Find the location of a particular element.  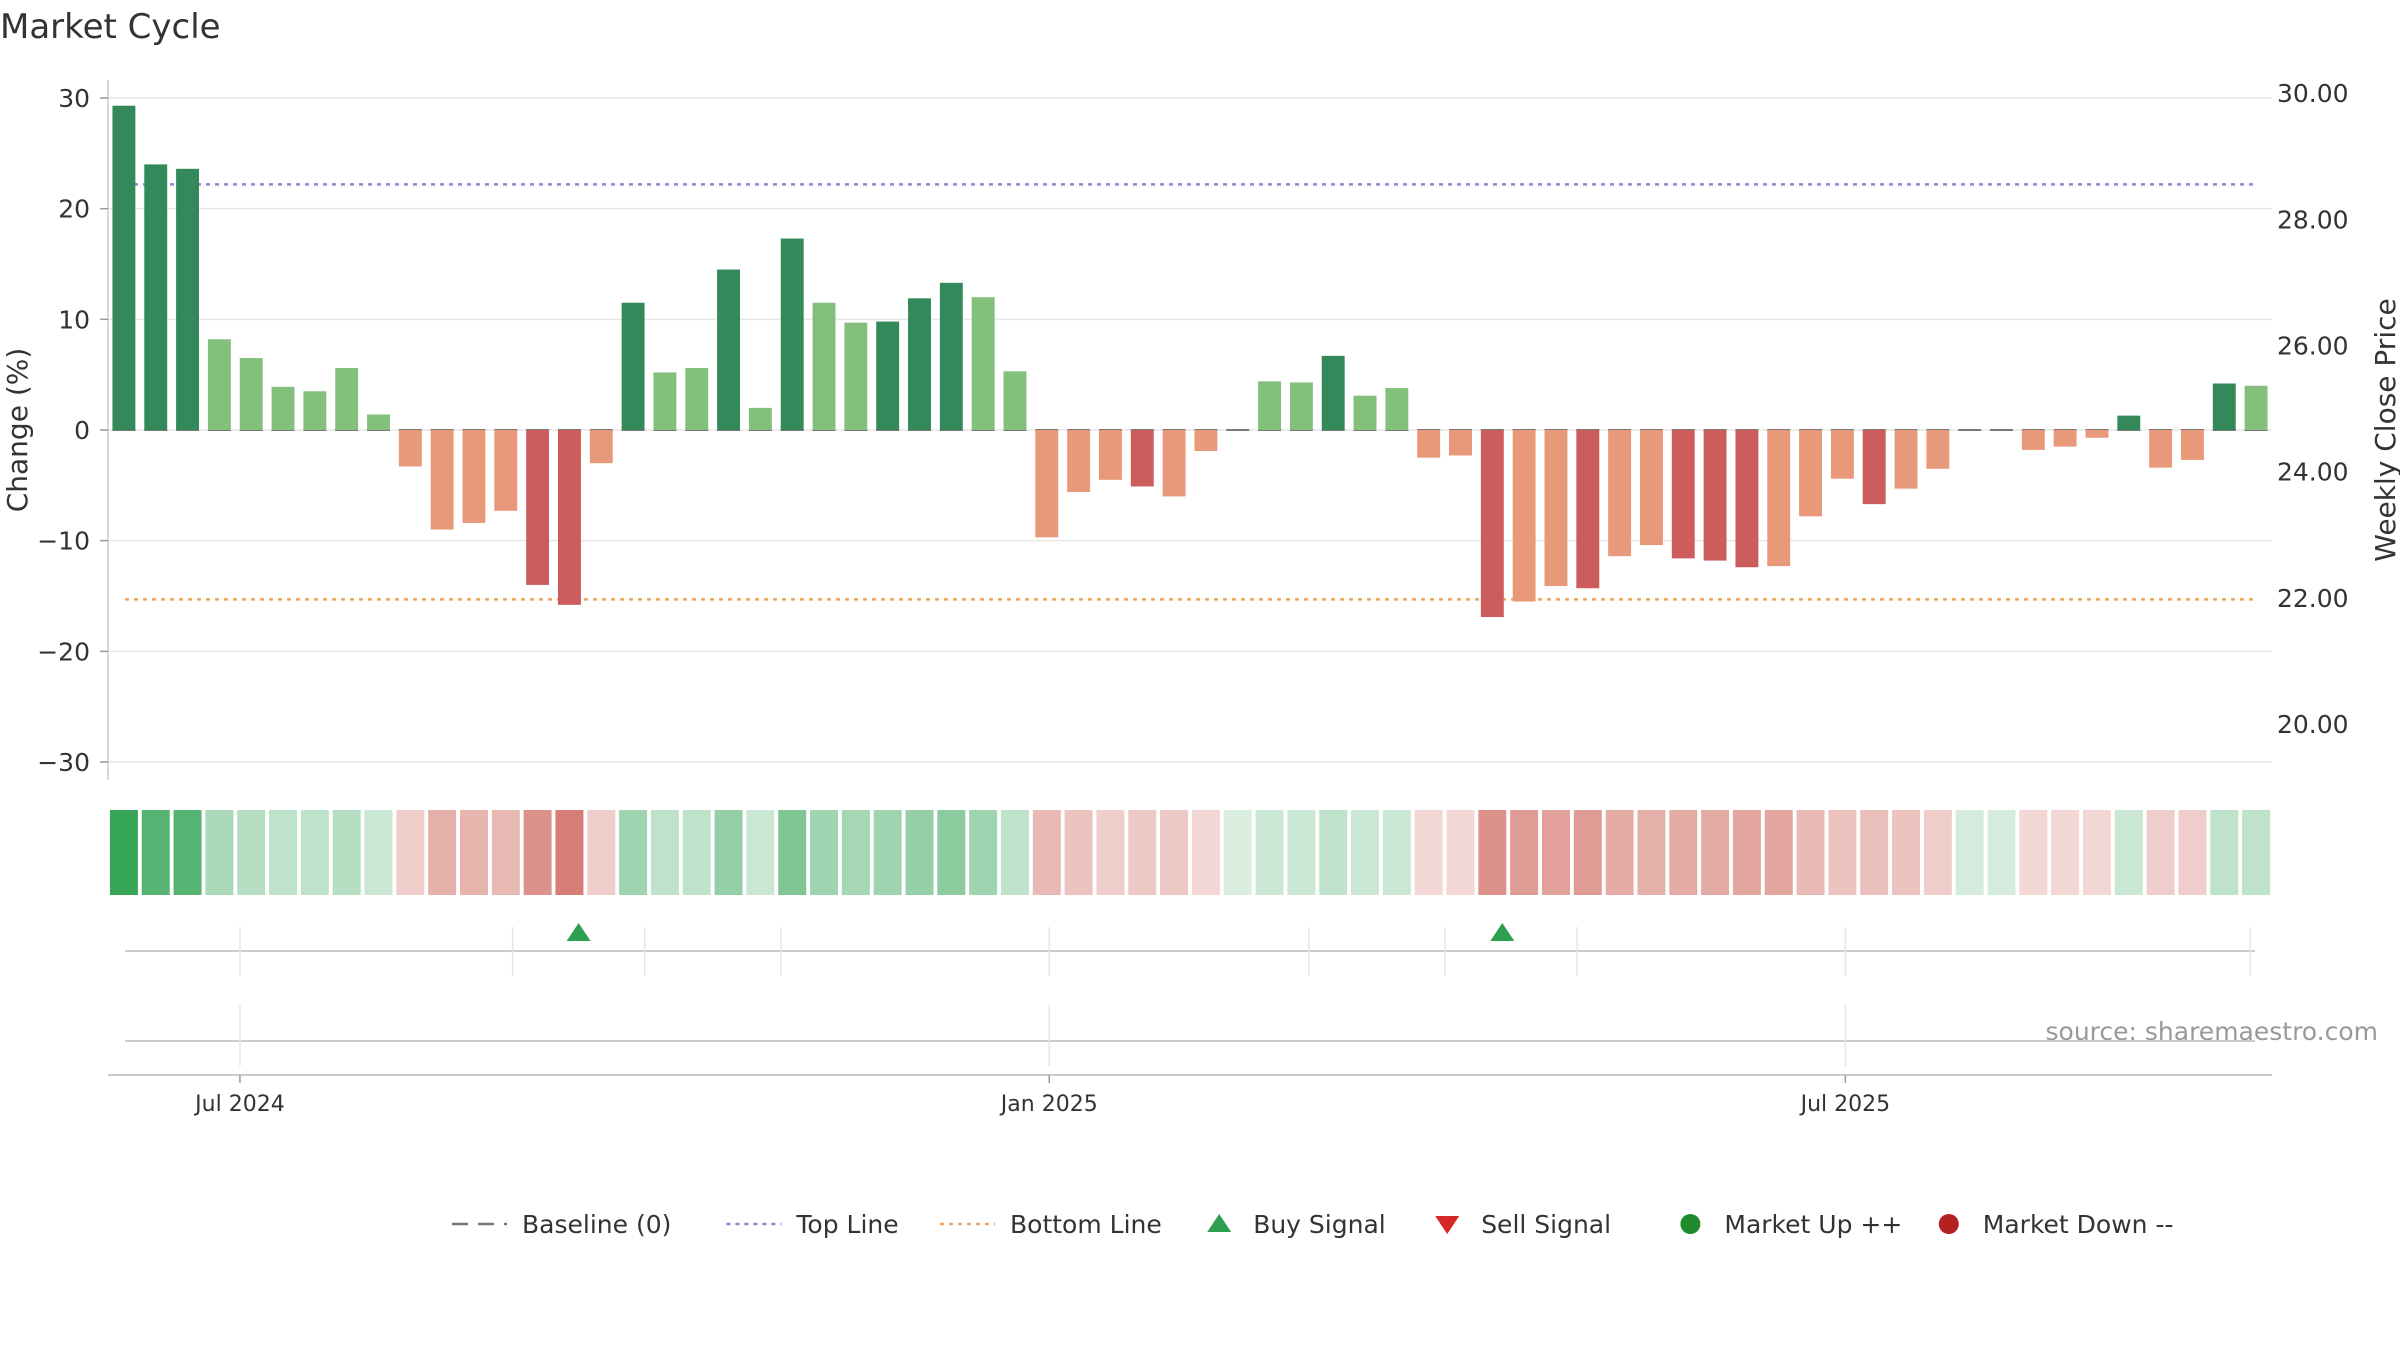

legend-item-top-line: Top Line is located at coordinates (812, 1224).